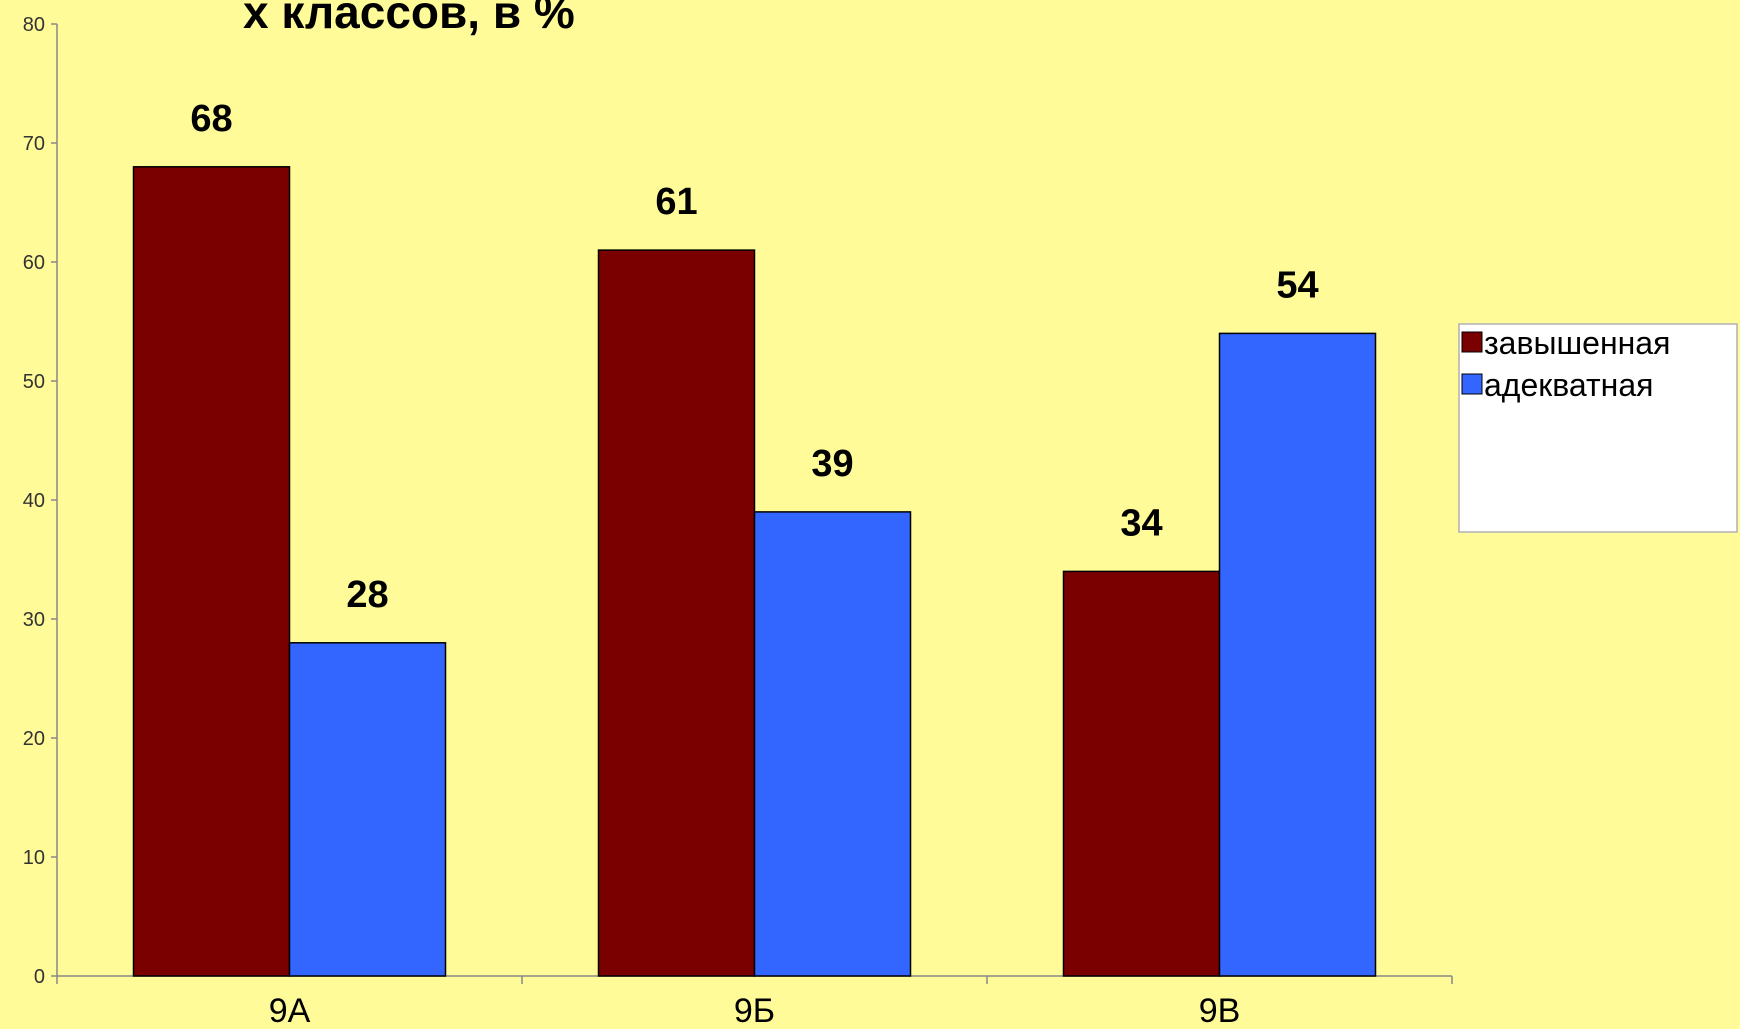 The width and height of the screenshot is (1740, 1029). What do you see at coordinates (1472, 342) in the screenshot?
I see `legend-swatch-zavyshennaya` at bounding box center [1472, 342].